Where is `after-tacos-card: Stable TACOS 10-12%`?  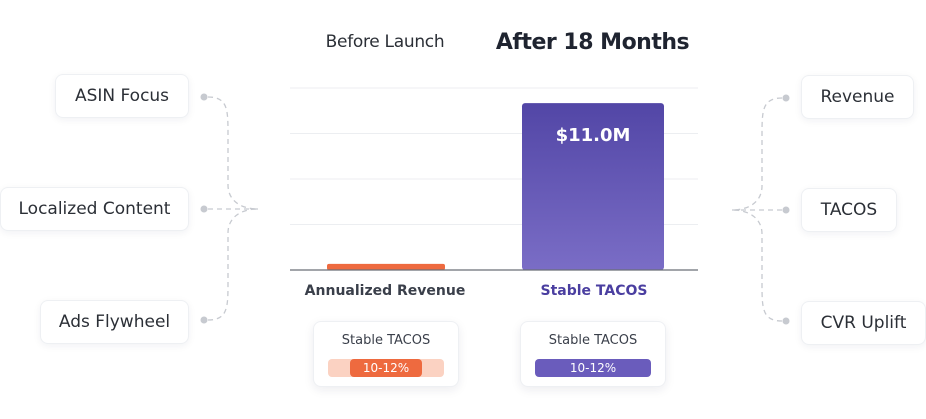 after-tacos-card: Stable TACOS 10-12% is located at coordinates (593, 354).